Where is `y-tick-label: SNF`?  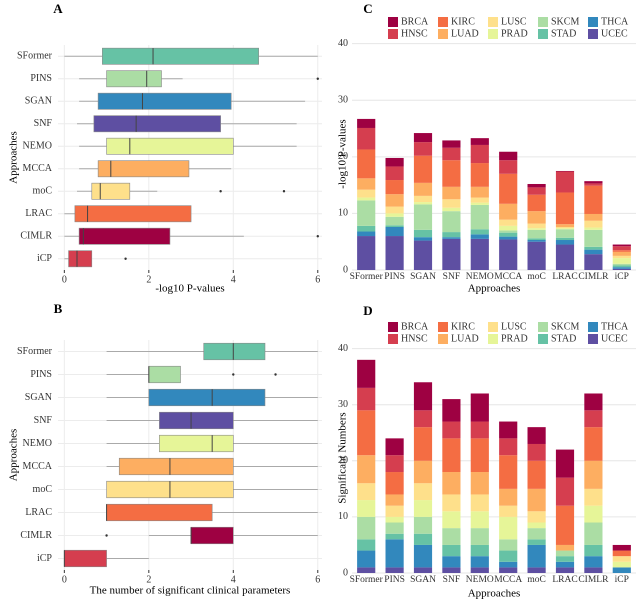 y-tick-label: SNF is located at coordinates (43, 123).